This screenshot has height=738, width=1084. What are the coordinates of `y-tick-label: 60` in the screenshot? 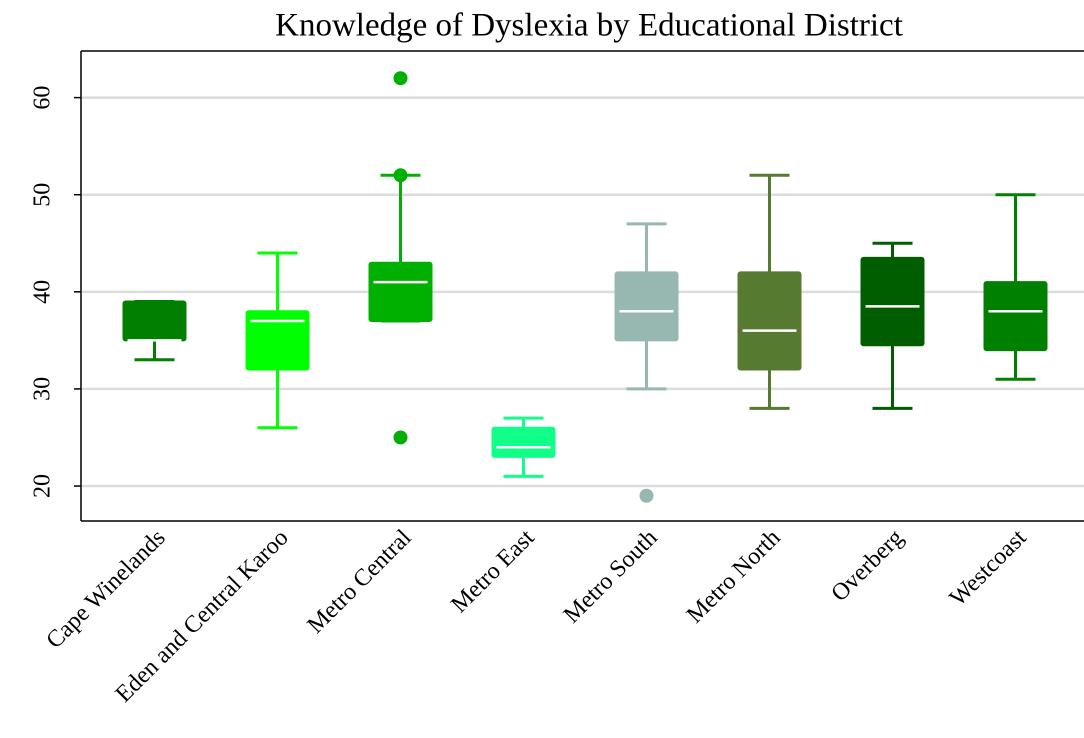 It's located at (43, 98).